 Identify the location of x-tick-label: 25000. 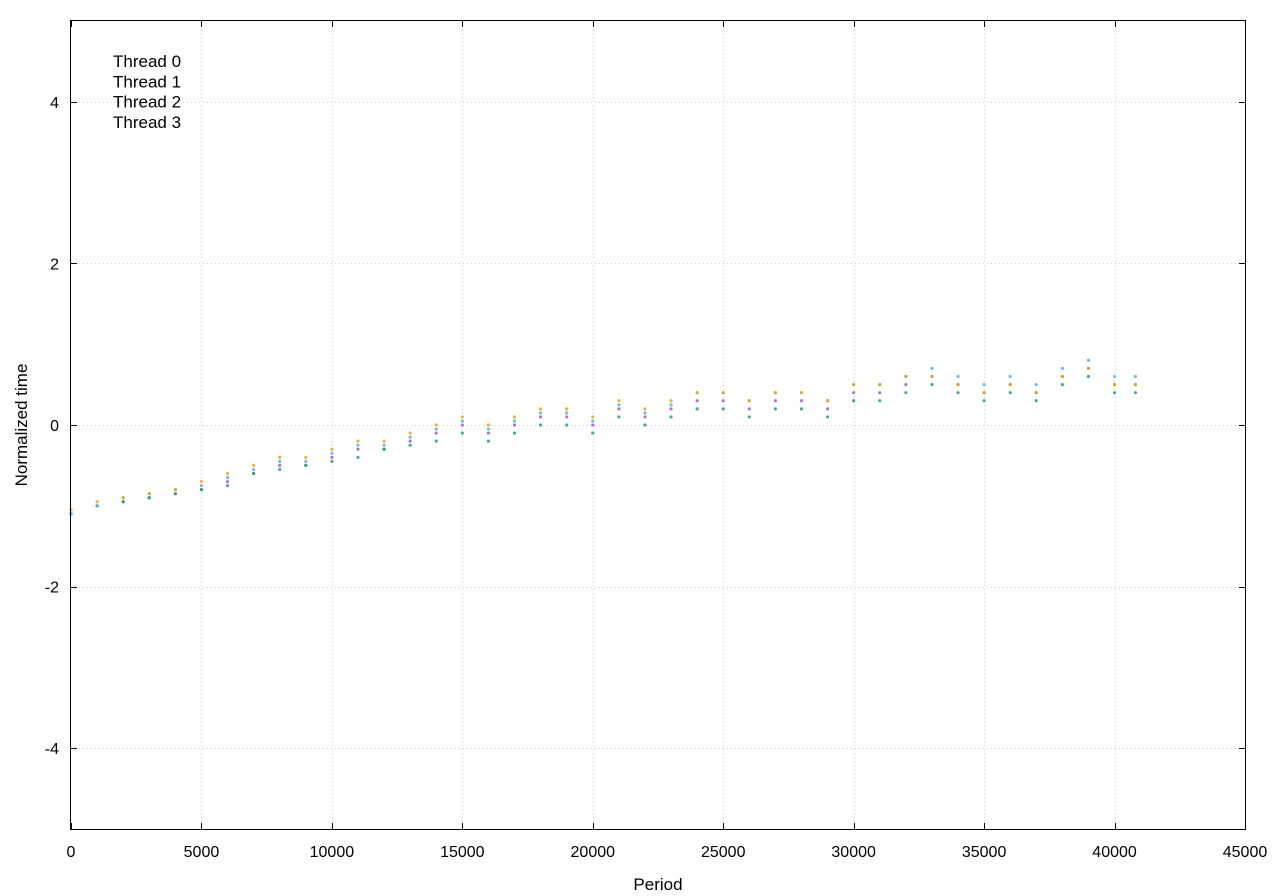
(723, 852).